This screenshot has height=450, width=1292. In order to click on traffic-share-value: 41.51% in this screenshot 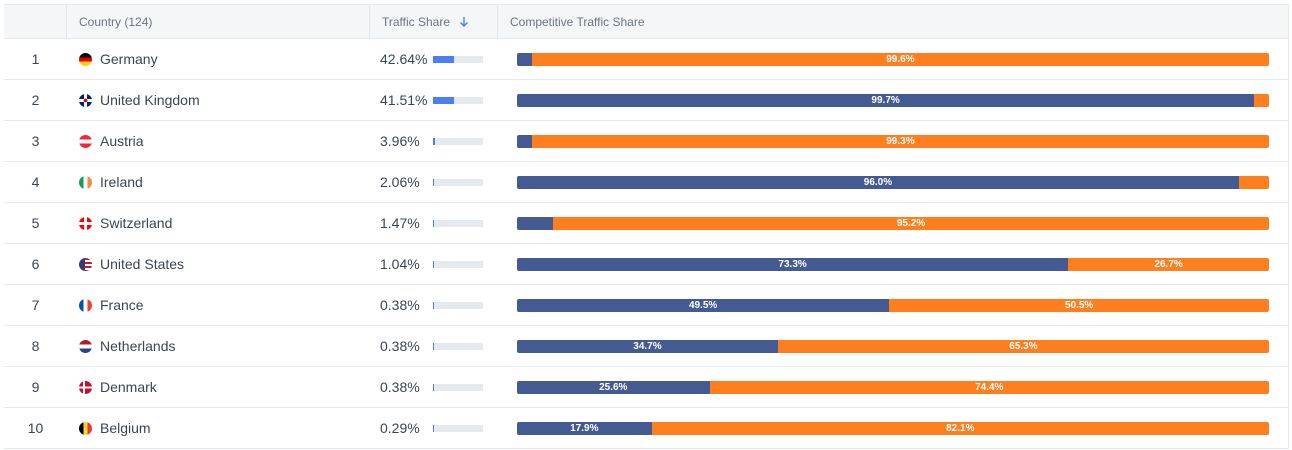, I will do `click(404, 100)`.